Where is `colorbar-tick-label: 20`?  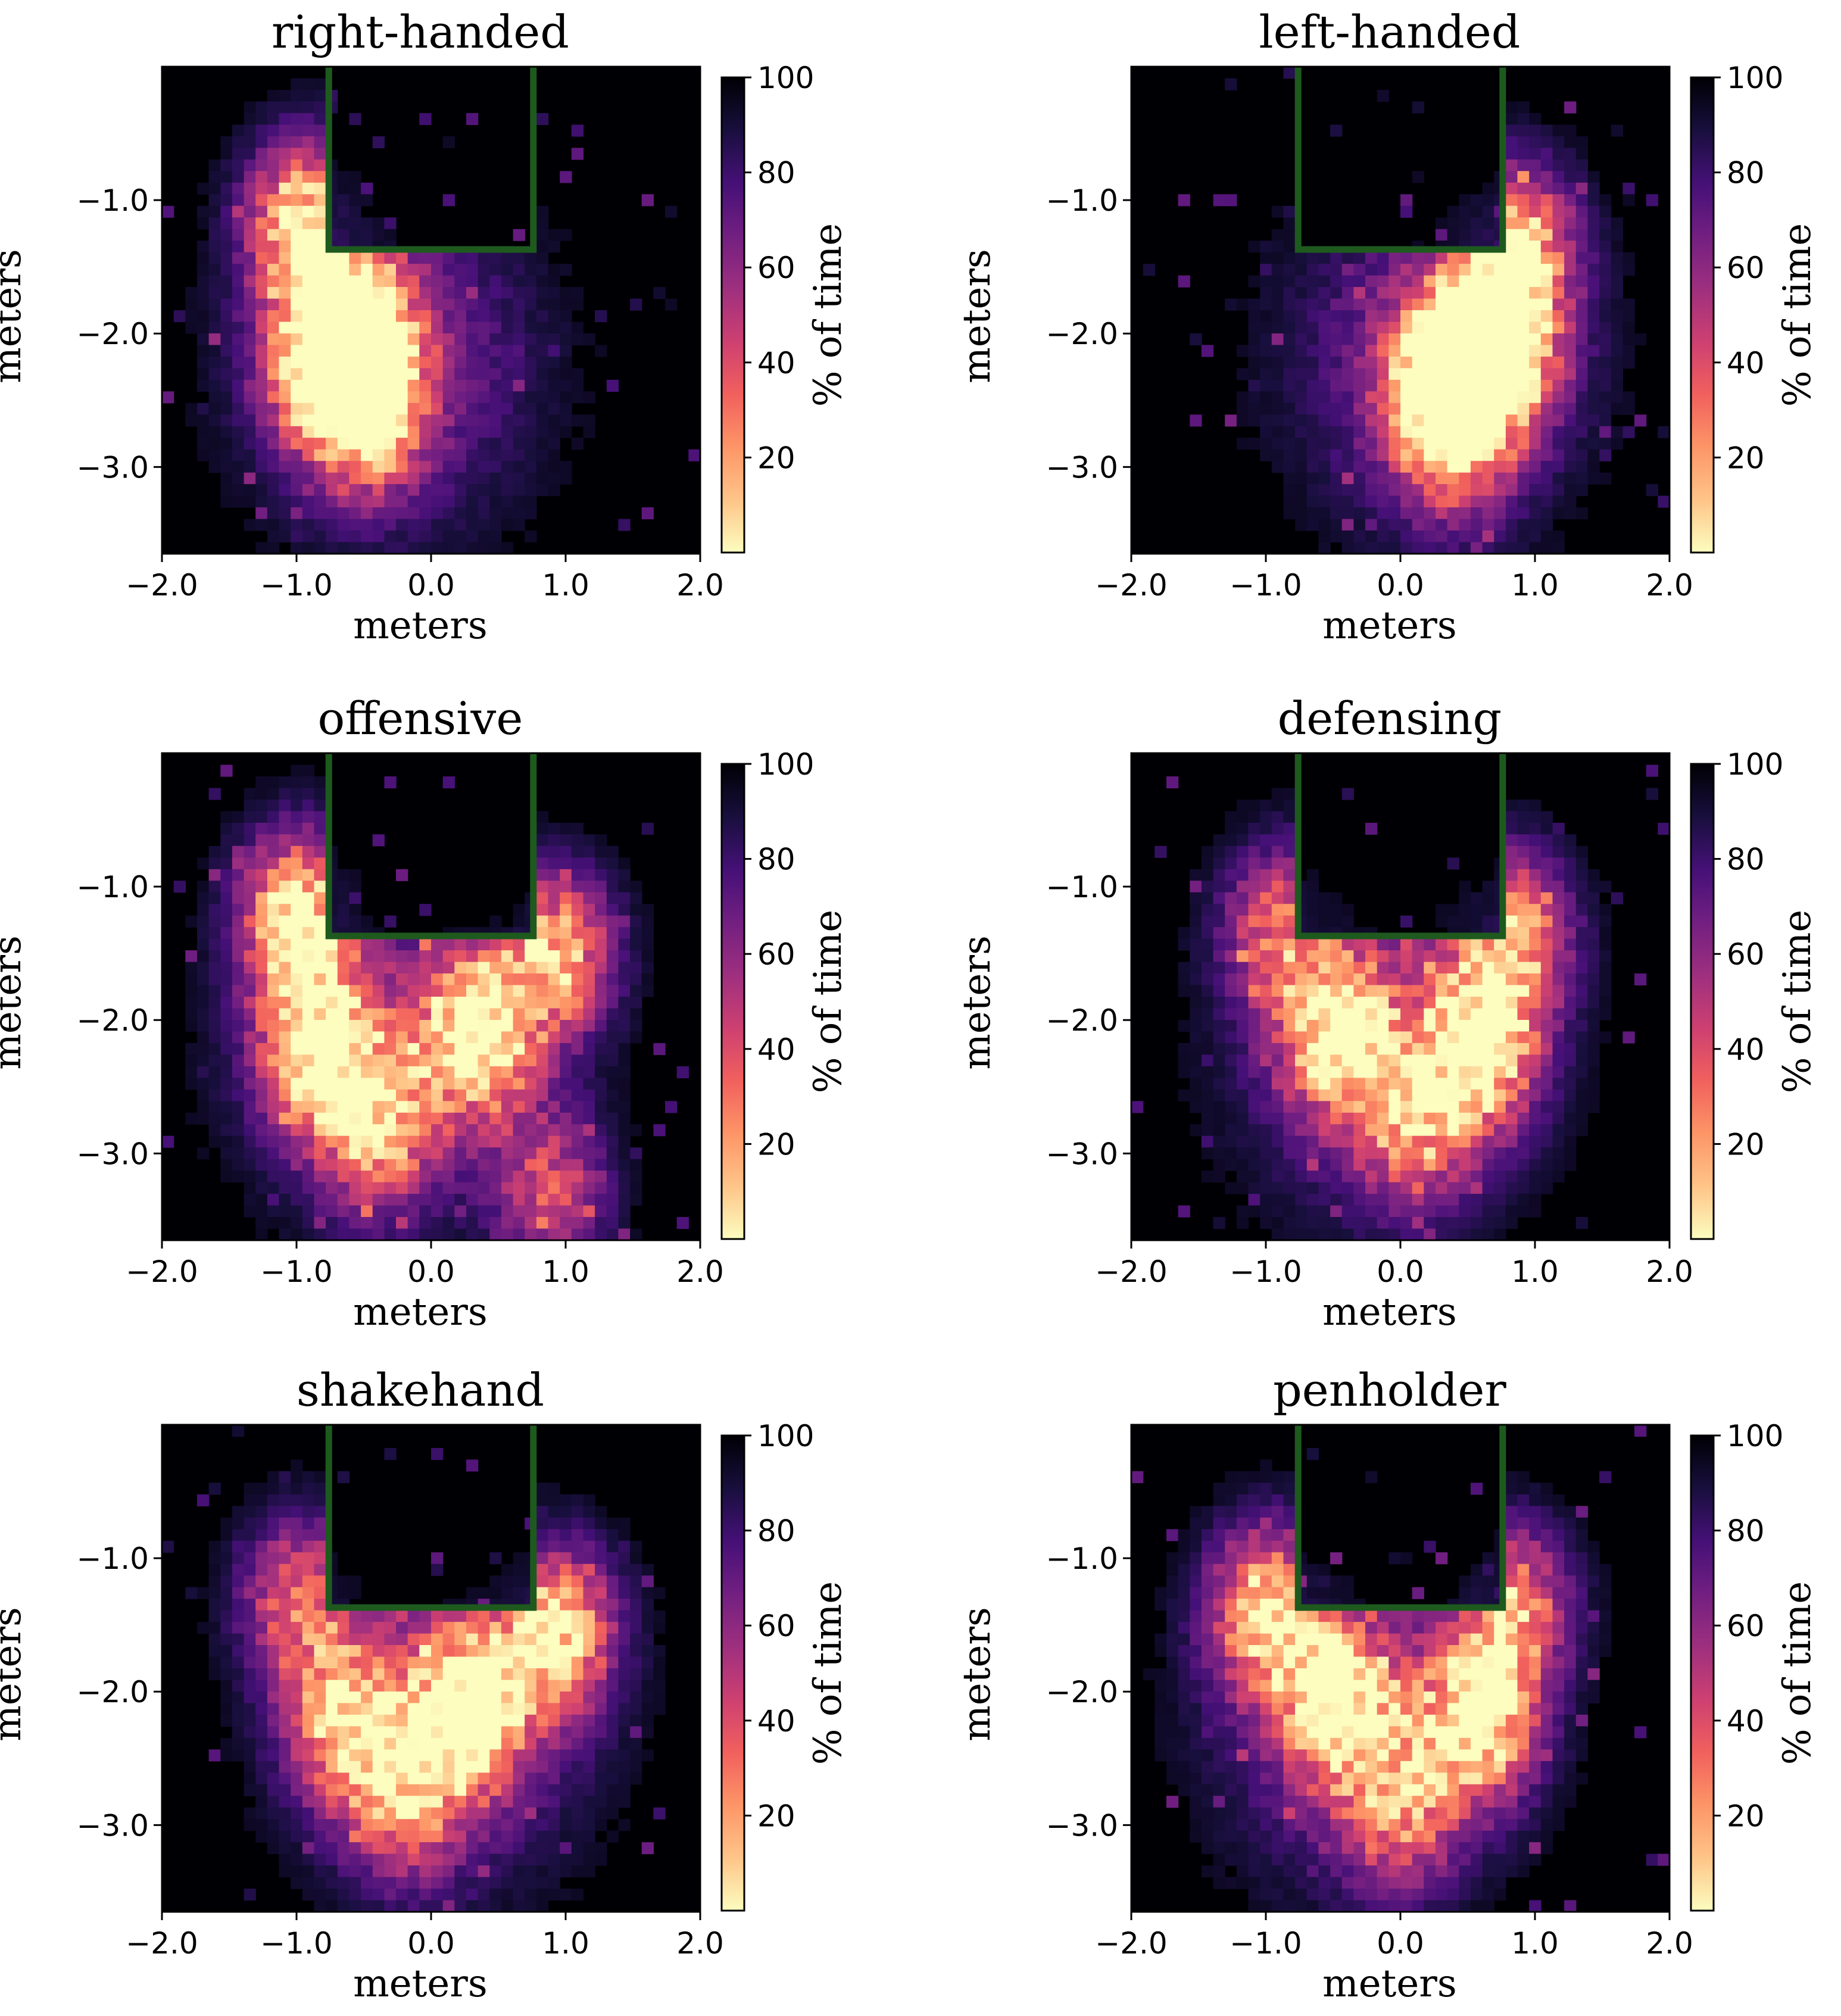 colorbar-tick-label: 20 is located at coordinates (1746, 1144).